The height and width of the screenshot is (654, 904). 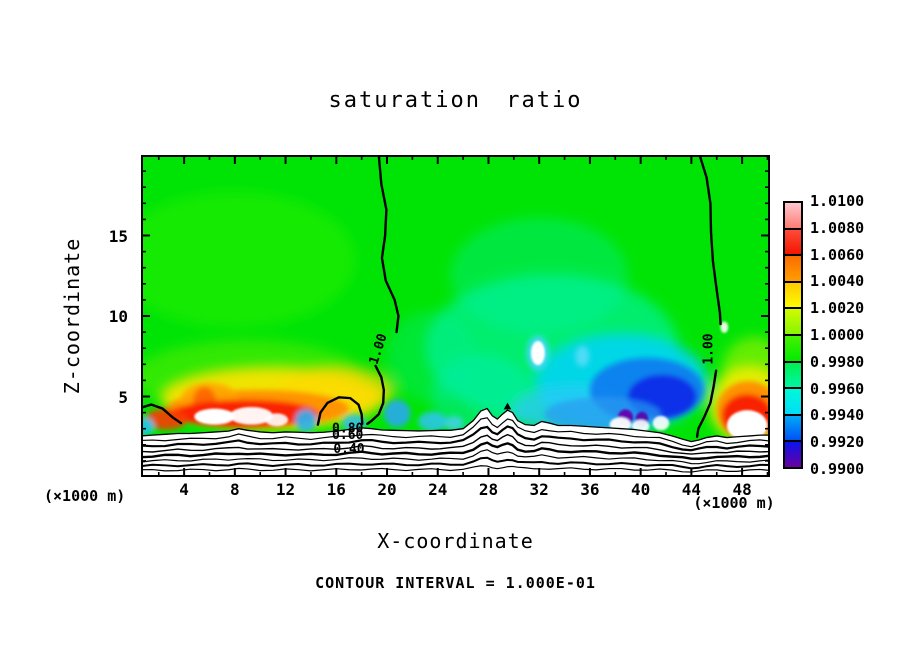 What do you see at coordinates (85, 496) in the screenshot?
I see `y-units-label: (×1000 m)` at bounding box center [85, 496].